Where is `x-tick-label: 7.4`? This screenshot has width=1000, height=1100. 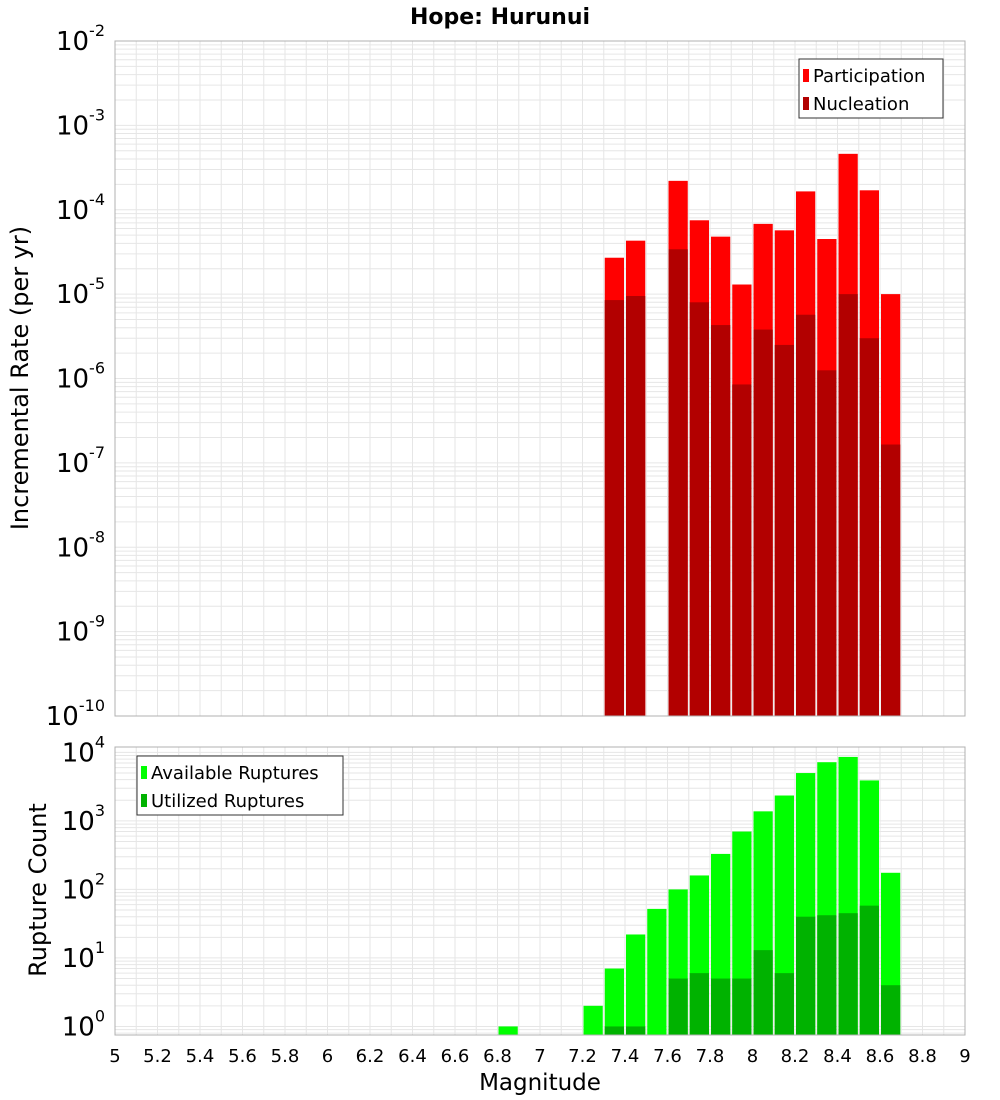 x-tick-label: 7.4 is located at coordinates (625, 1056).